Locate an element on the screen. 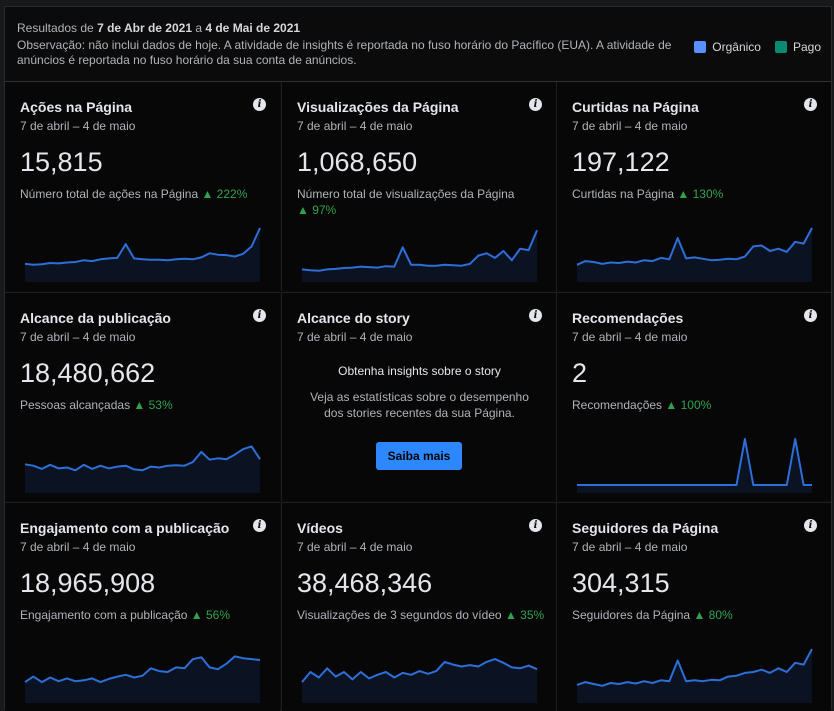 The image size is (834, 711). legend-organic: Orgânico is located at coordinates (727, 47).